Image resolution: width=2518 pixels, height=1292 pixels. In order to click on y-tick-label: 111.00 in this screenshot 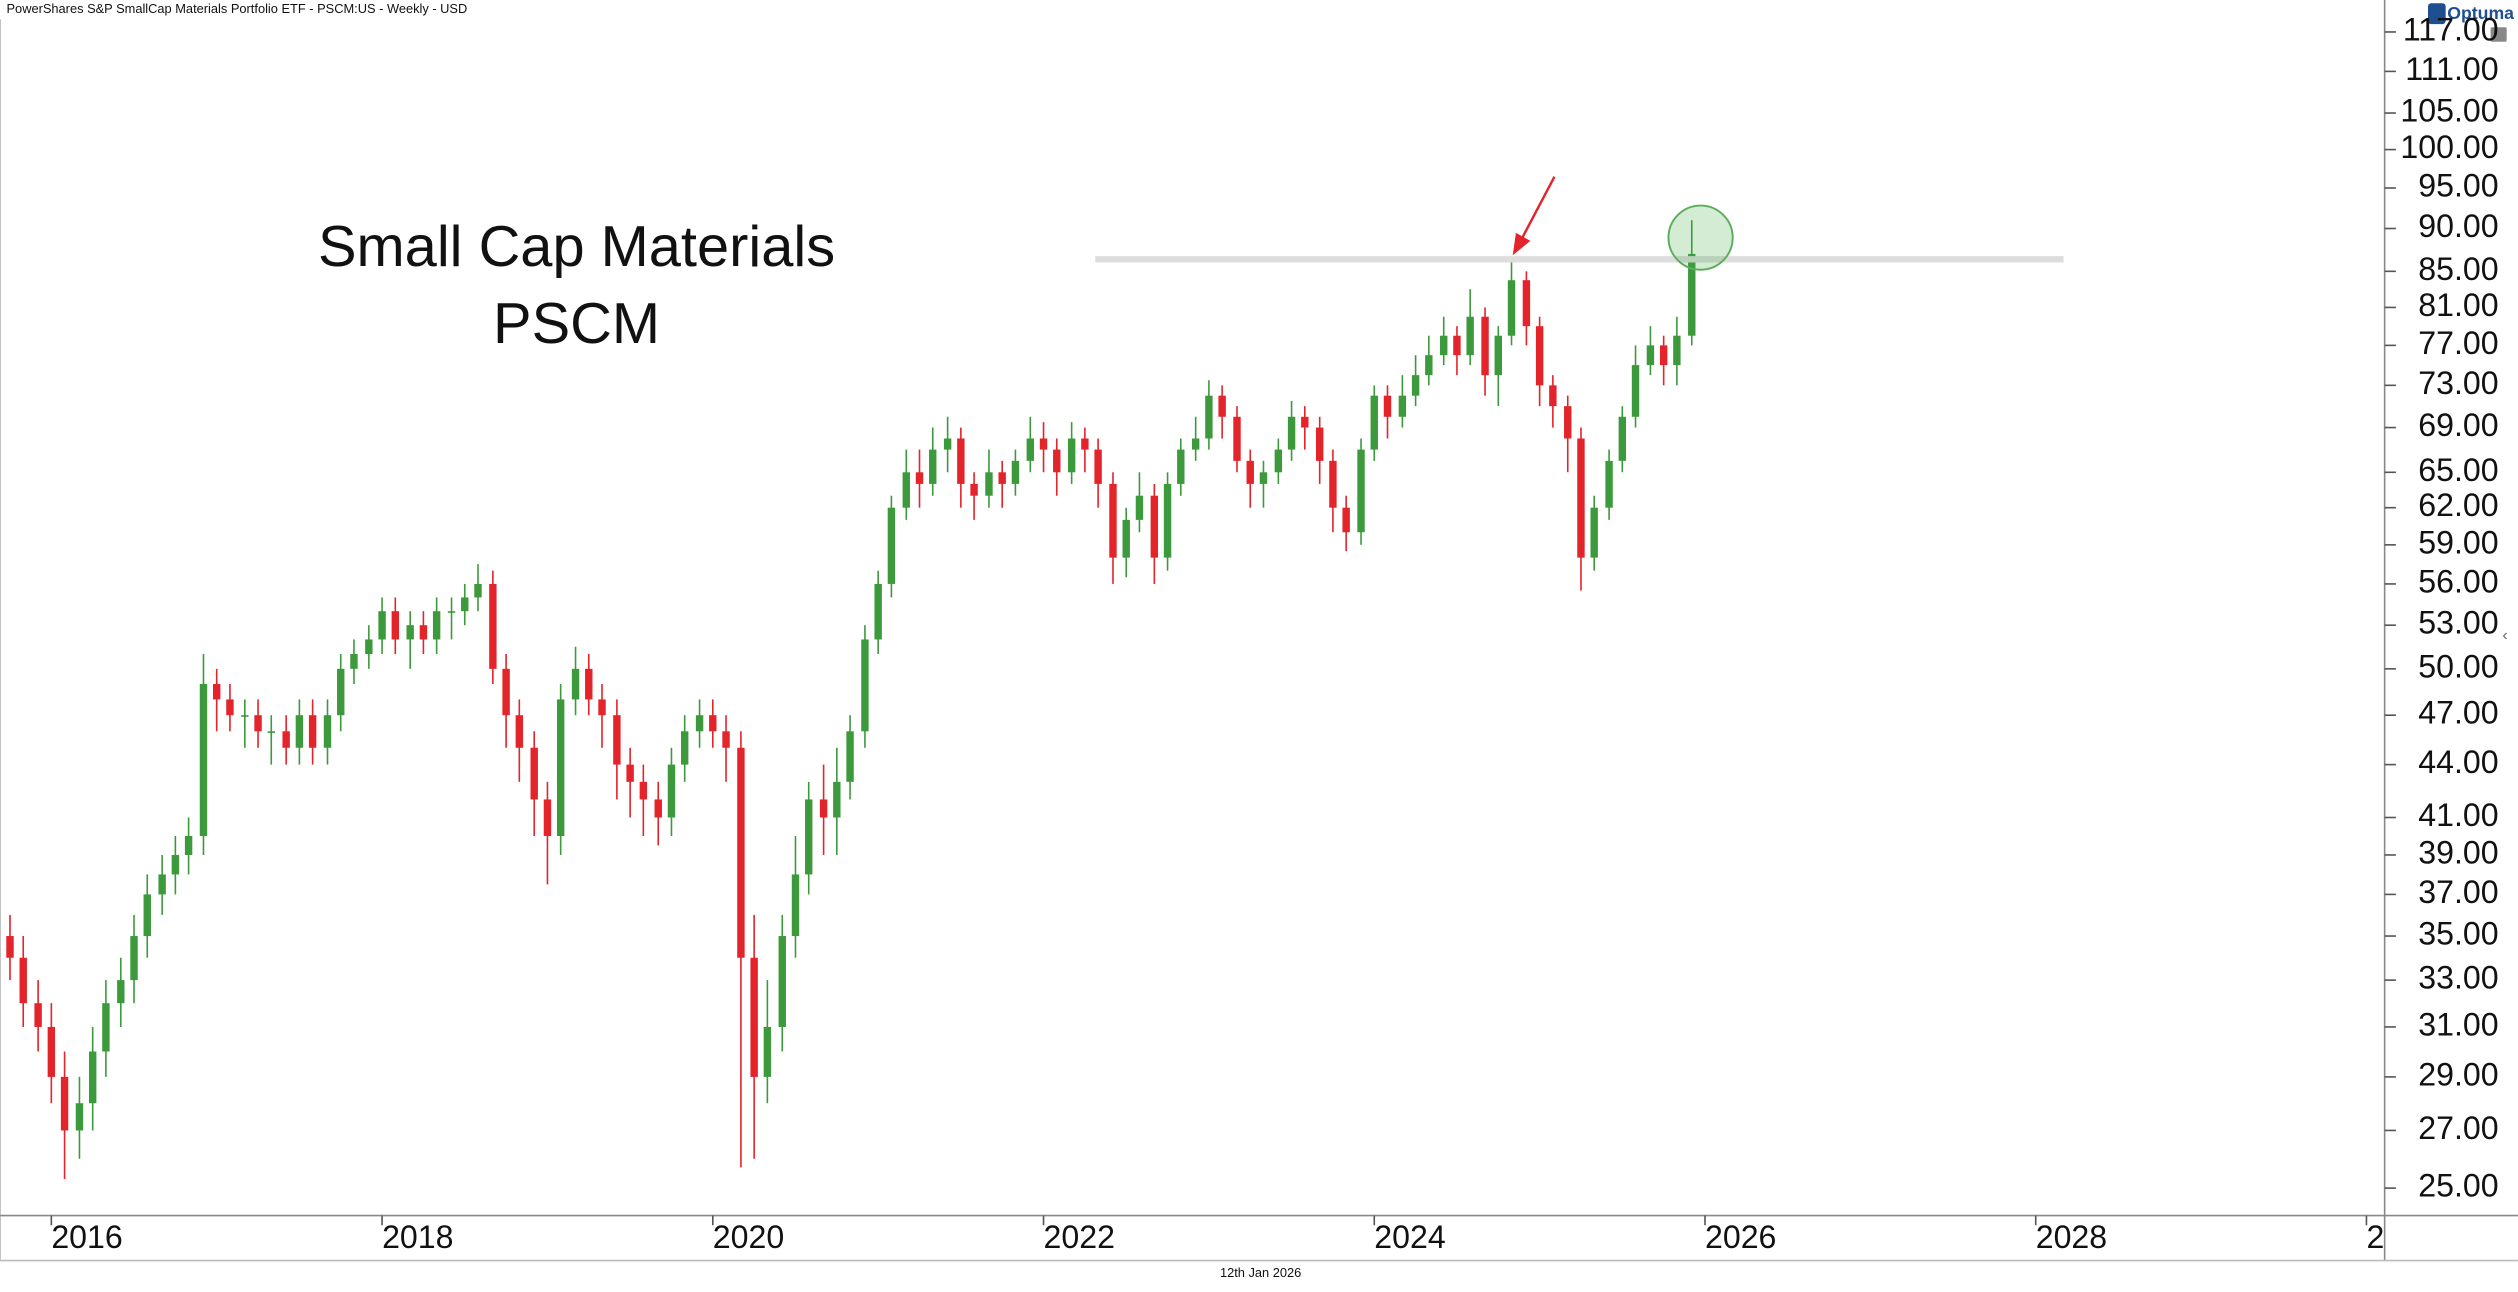, I will do `click(2451, 69)`.